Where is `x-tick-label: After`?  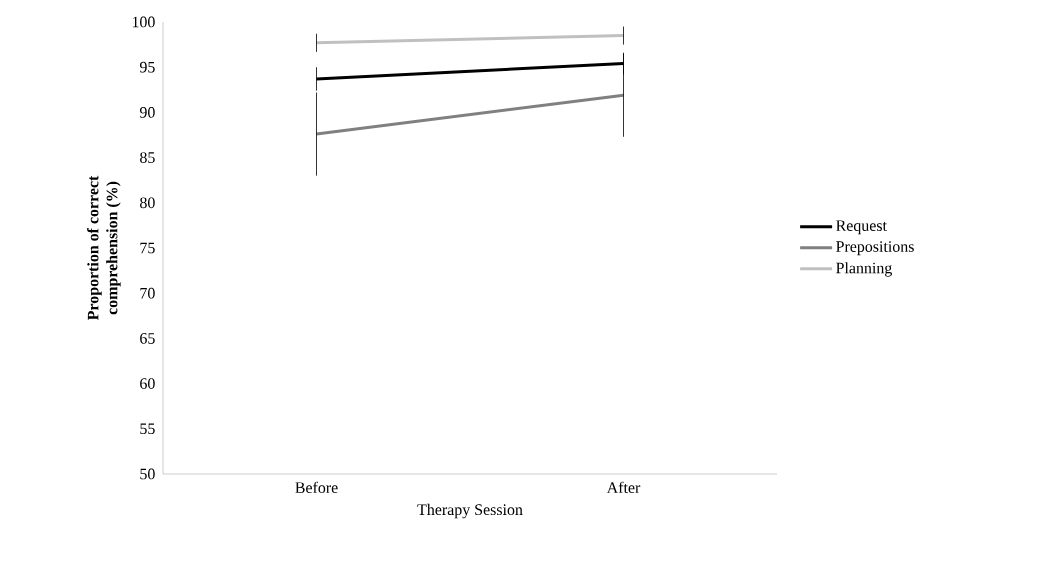
x-tick-label: After is located at coordinates (623, 487).